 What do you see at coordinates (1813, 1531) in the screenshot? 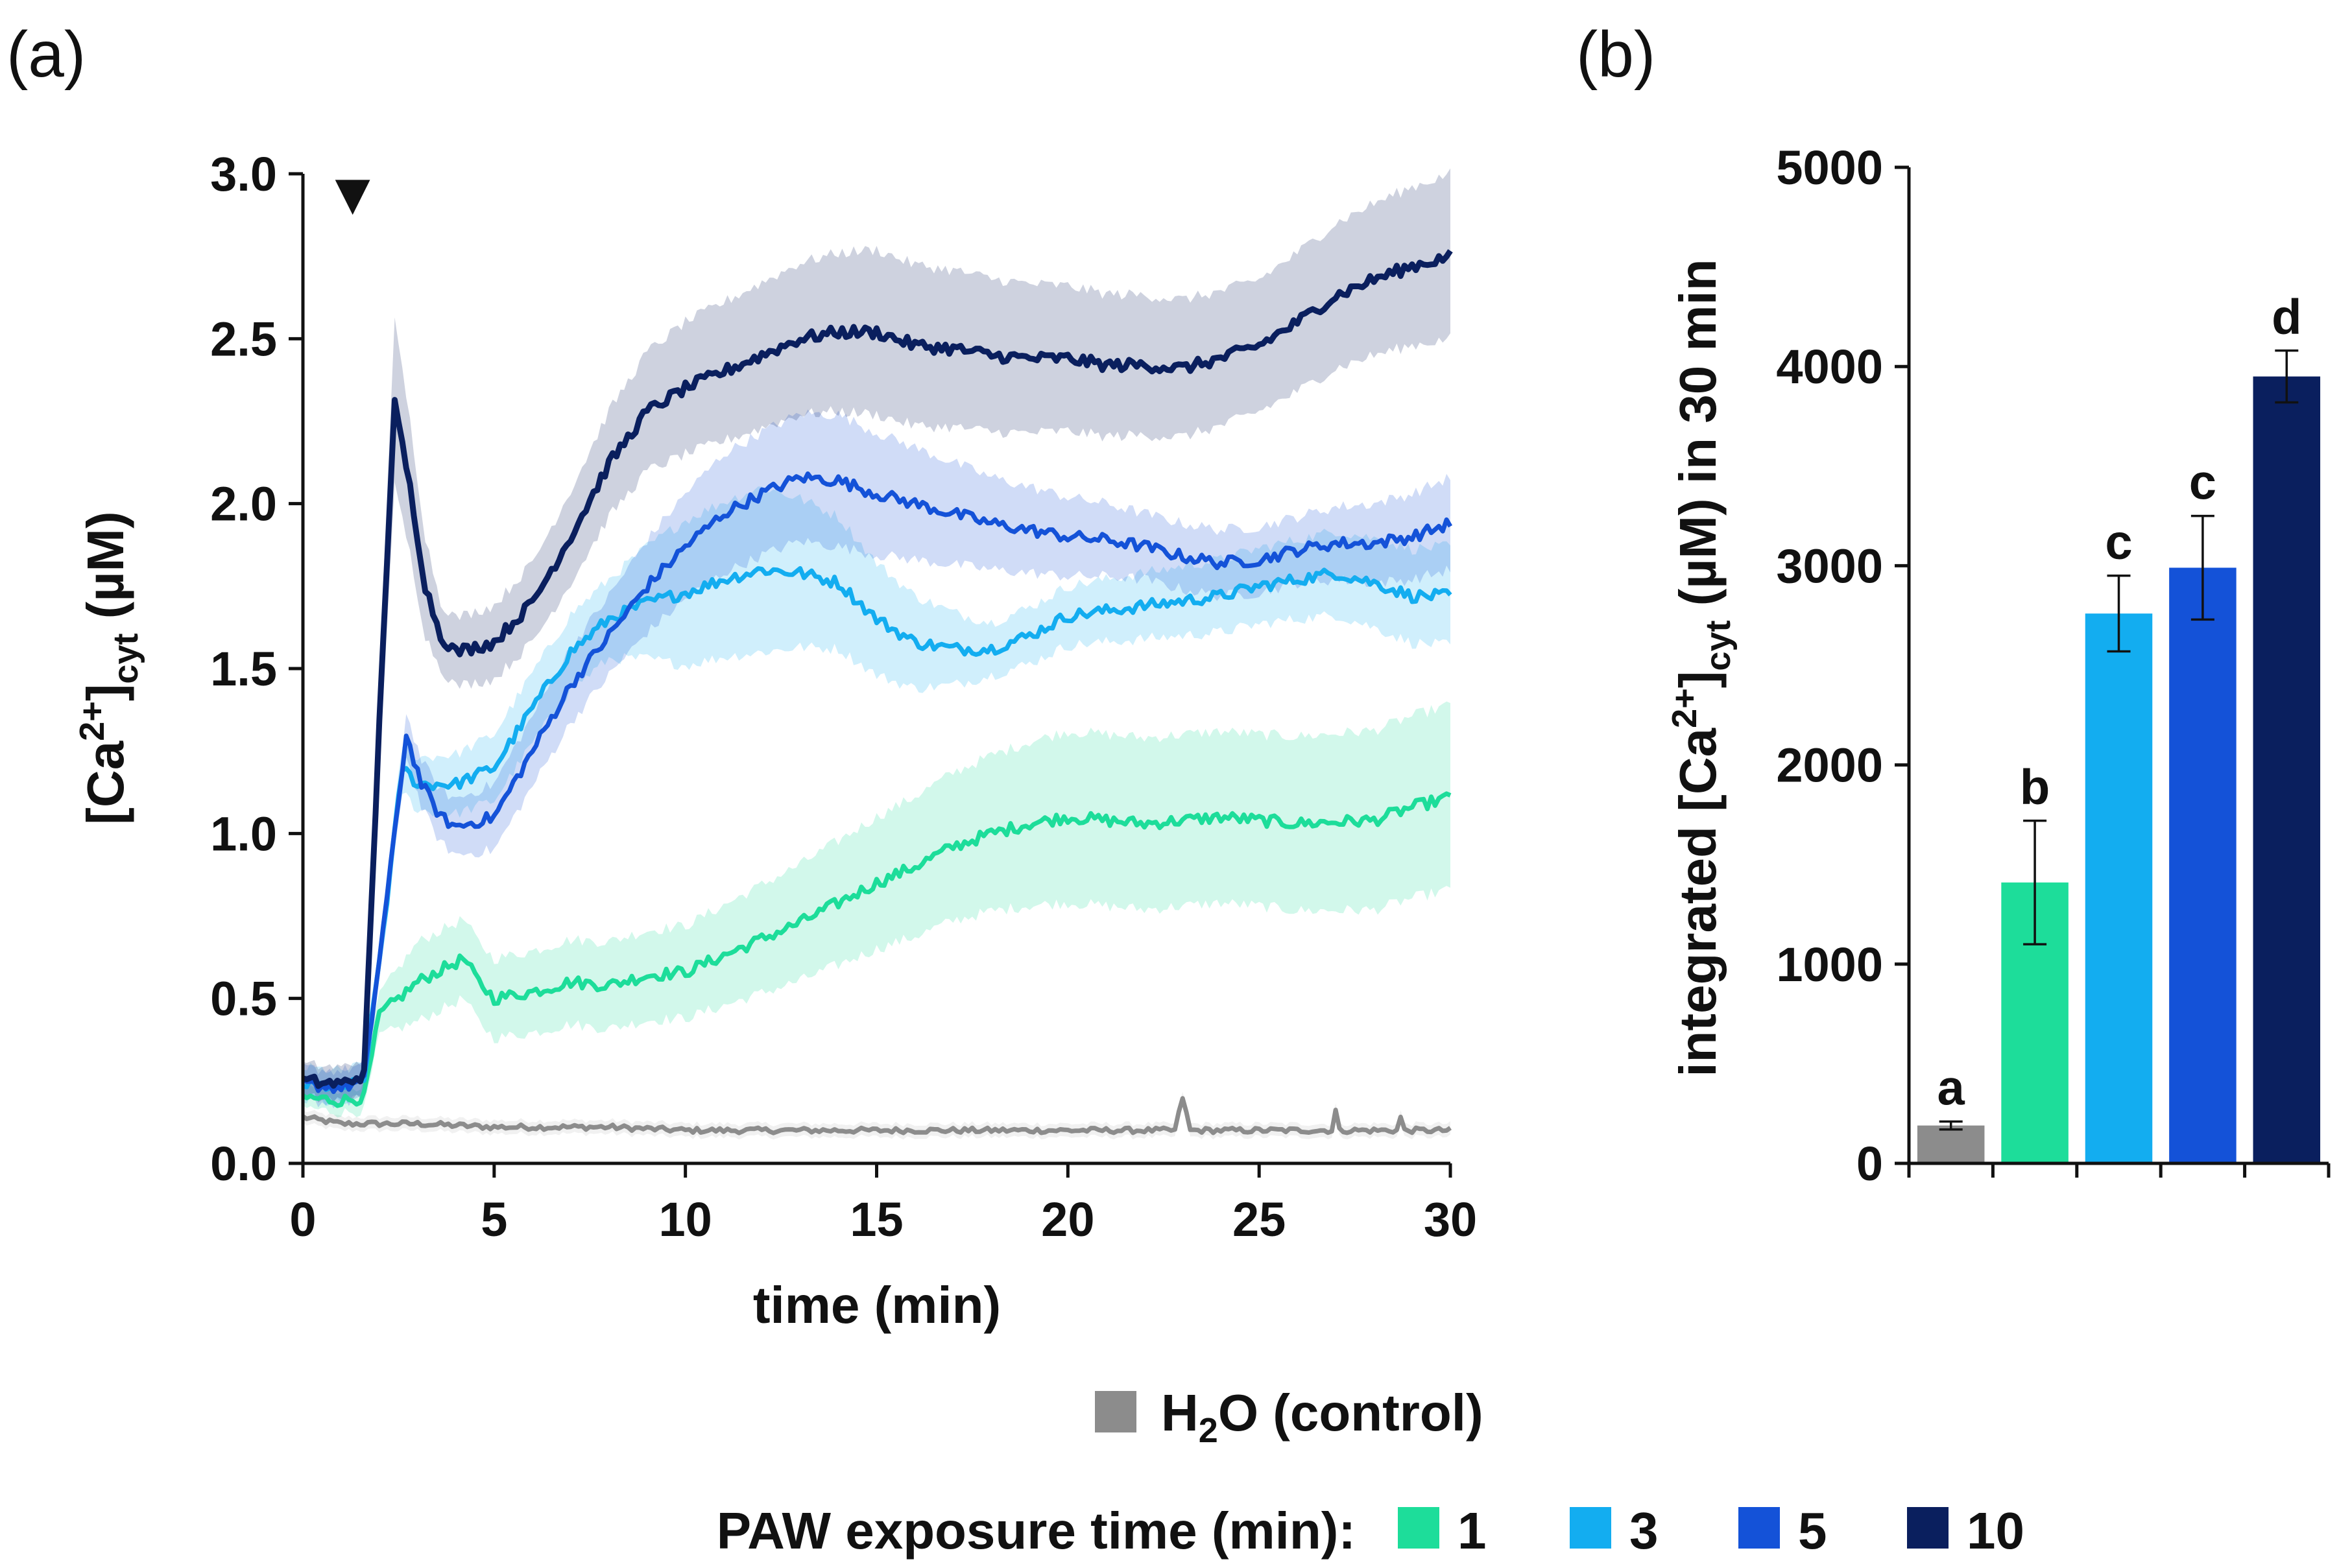
I see `legend-label-5: 5` at bounding box center [1813, 1531].